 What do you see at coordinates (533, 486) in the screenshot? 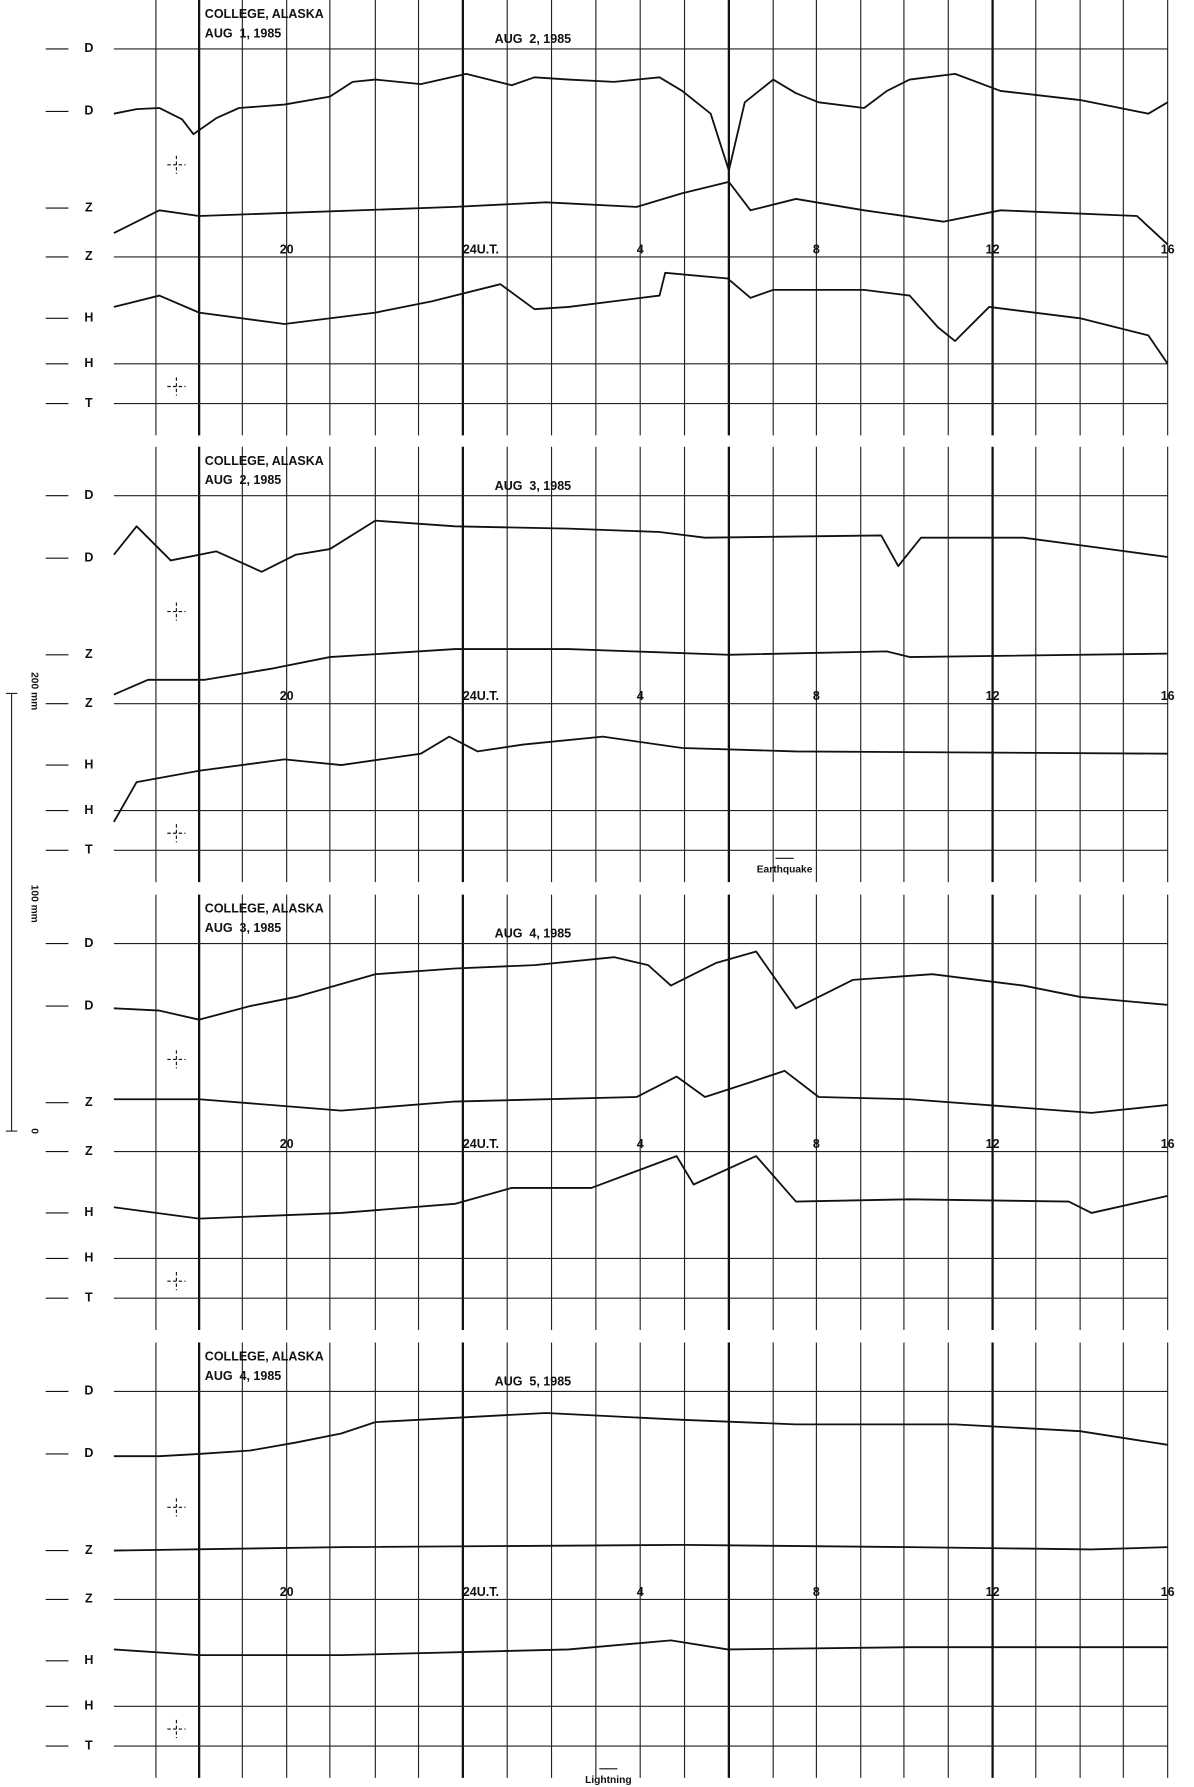
I see `date-right: AUG 3, 1985` at bounding box center [533, 486].